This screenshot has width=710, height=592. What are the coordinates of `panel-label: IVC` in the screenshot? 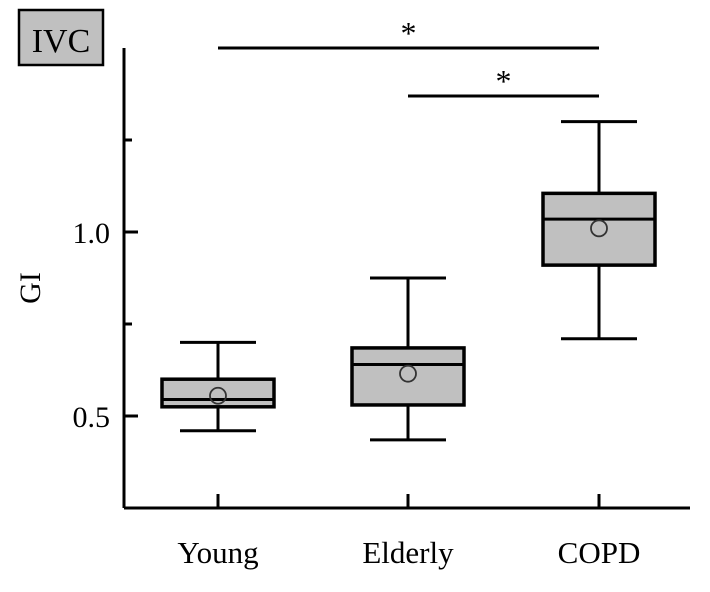 It's located at (61, 37).